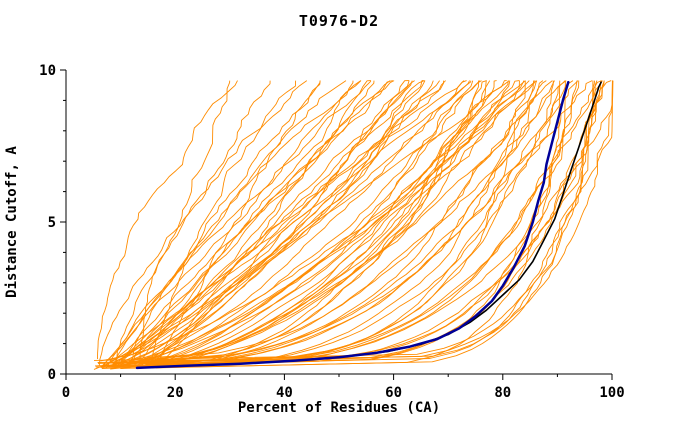  Describe the element at coordinates (12, 222) in the screenshot. I see `y-axis-label: Distance Cutoff, A` at that location.